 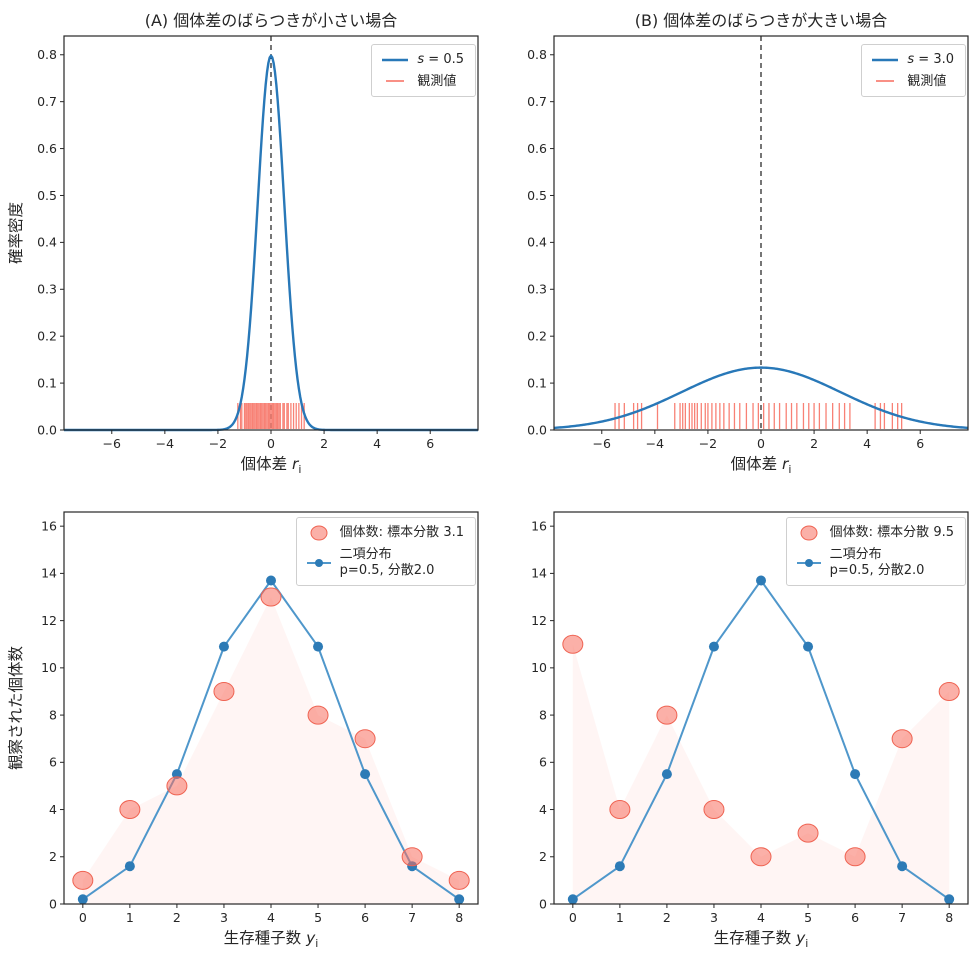 What do you see at coordinates (735, 244) in the screenshot?
I see `tick-marks` at bounding box center [735, 244].